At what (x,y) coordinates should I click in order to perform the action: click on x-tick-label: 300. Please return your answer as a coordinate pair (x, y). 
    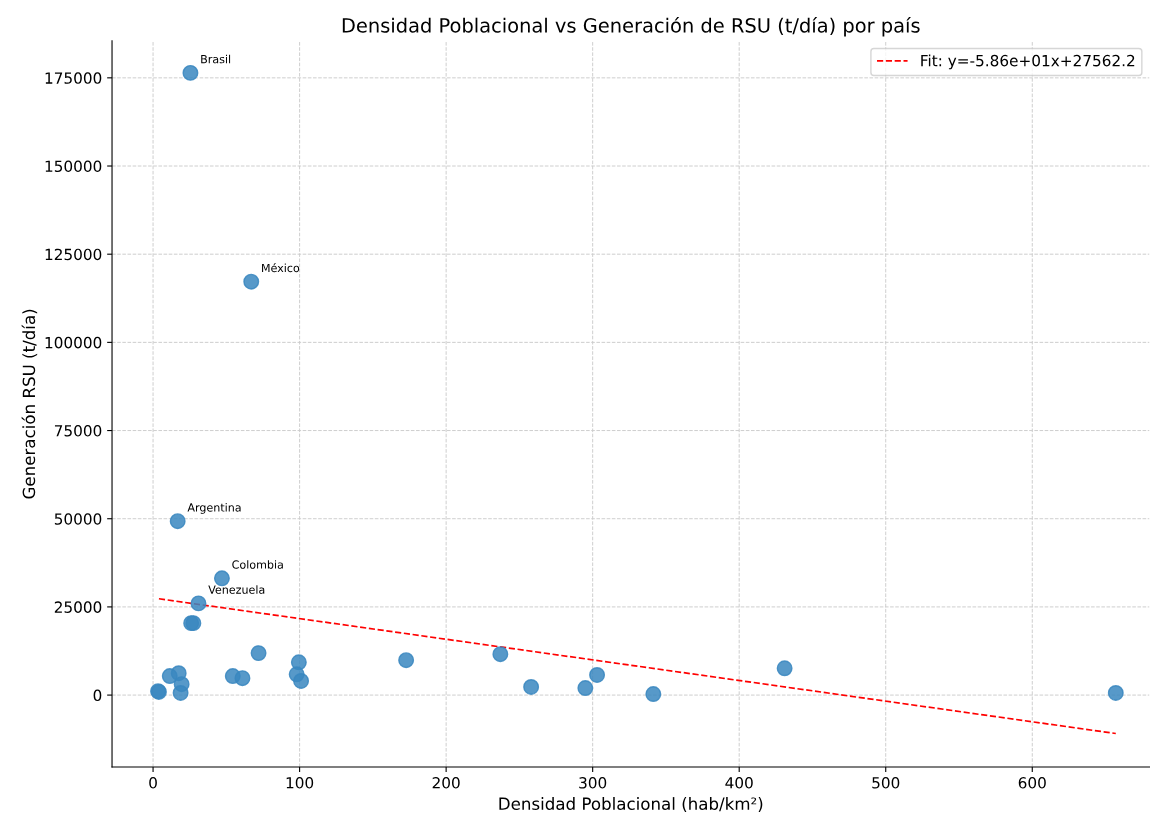
    Looking at the image, I should click on (593, 783).